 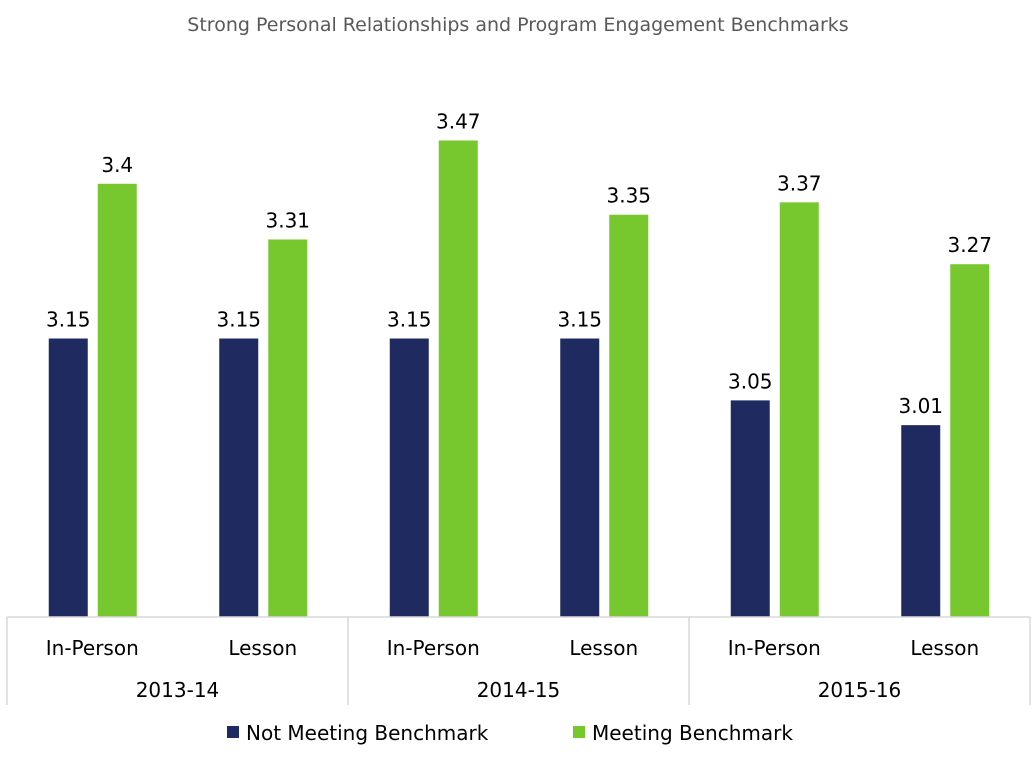 What do you see at coordinates (458, 121) in the screenshot?
I see `data-label: 3.47` at bounding box center [458, 121].